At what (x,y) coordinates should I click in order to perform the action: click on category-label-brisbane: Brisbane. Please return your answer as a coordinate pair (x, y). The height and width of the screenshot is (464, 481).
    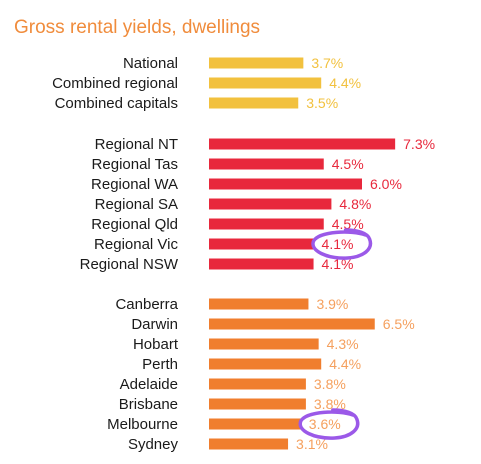
    Looking at the image, I should click on (148, 404).